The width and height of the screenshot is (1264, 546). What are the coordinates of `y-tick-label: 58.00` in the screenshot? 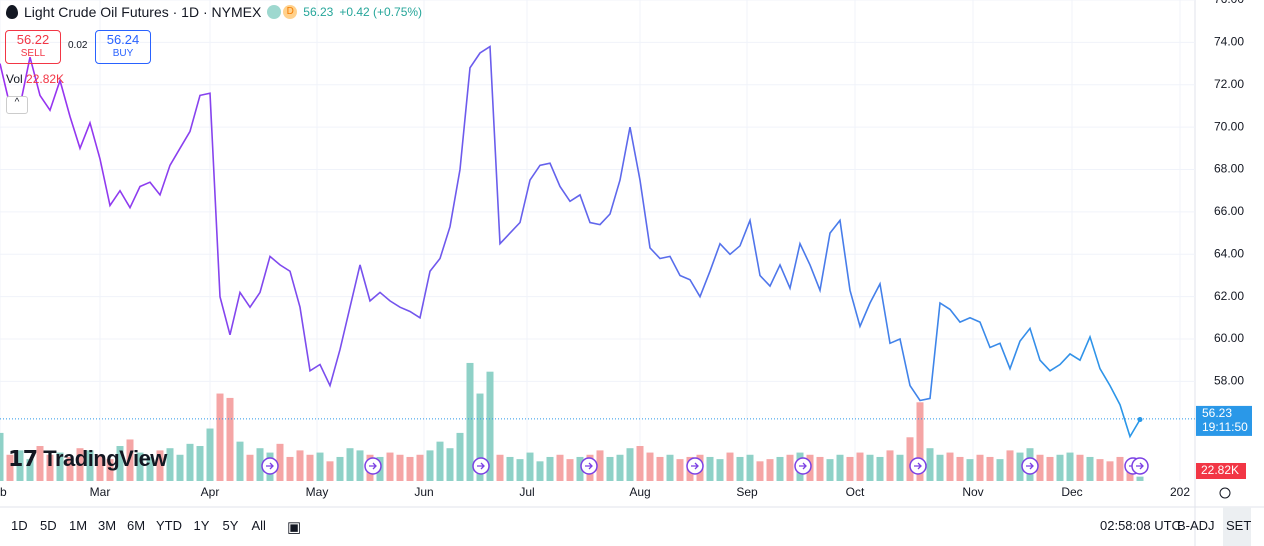 It's located at (1229, 381).